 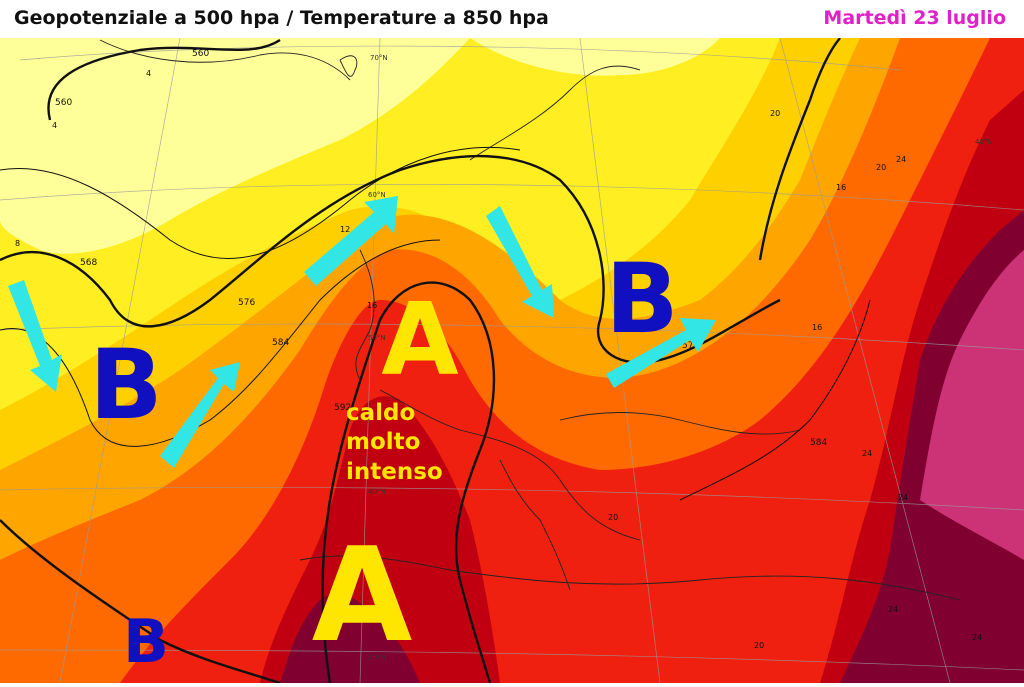 I want to click on coast-greenland, so click(x=225, y=60).